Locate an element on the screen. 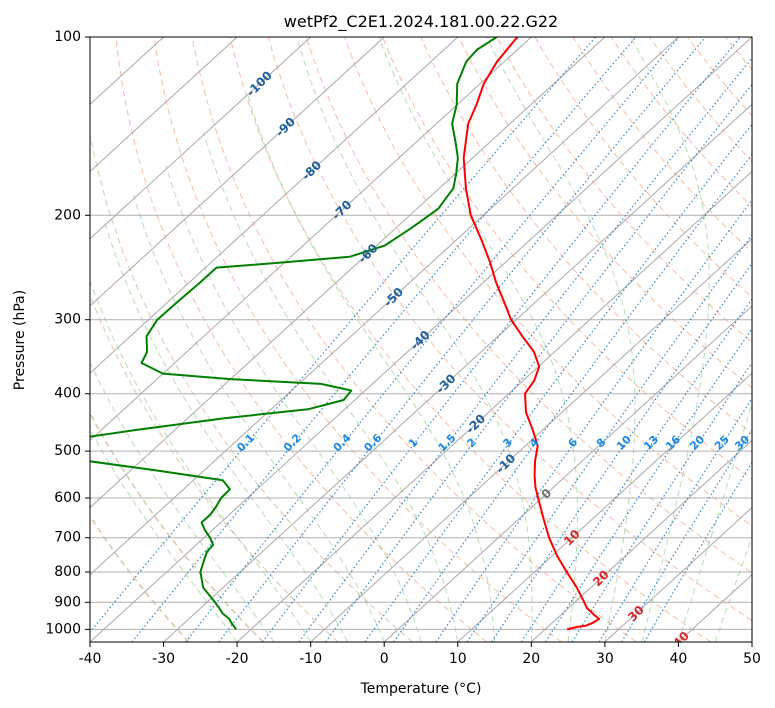 The image size is (775, 708). x-axis: -40 -30 -20 -10 0 10 20 30 40 50 is located at coordinates (420, 654).